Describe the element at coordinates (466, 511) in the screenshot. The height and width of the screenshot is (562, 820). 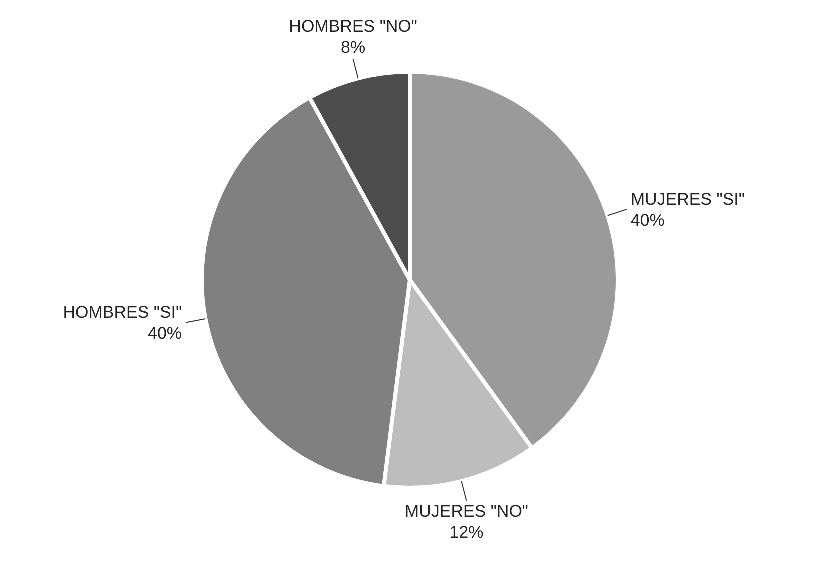
I see `slice-label: MUJERES "NO"` at that location.